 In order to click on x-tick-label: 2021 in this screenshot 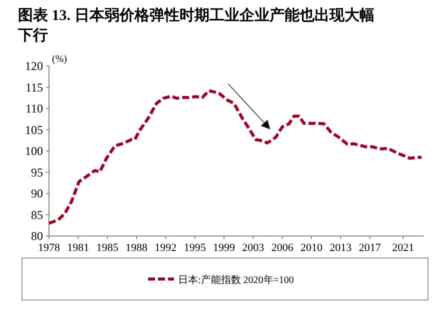, I will do `click(403, 248)`.